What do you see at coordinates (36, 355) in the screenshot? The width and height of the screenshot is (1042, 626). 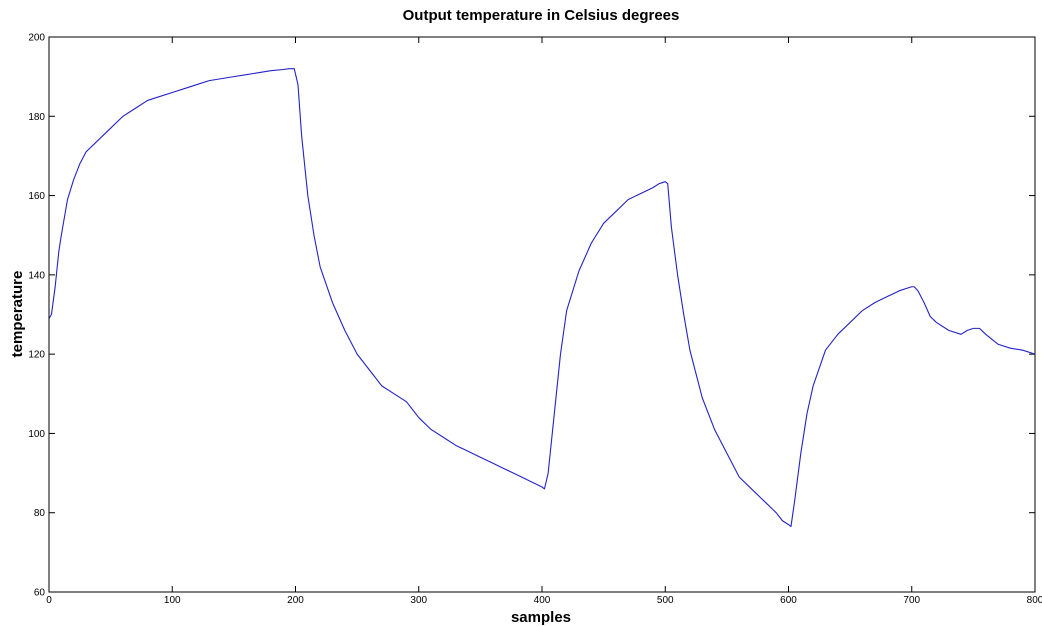 I see `y-tick-label: 120` at bounding box center [36, 355].